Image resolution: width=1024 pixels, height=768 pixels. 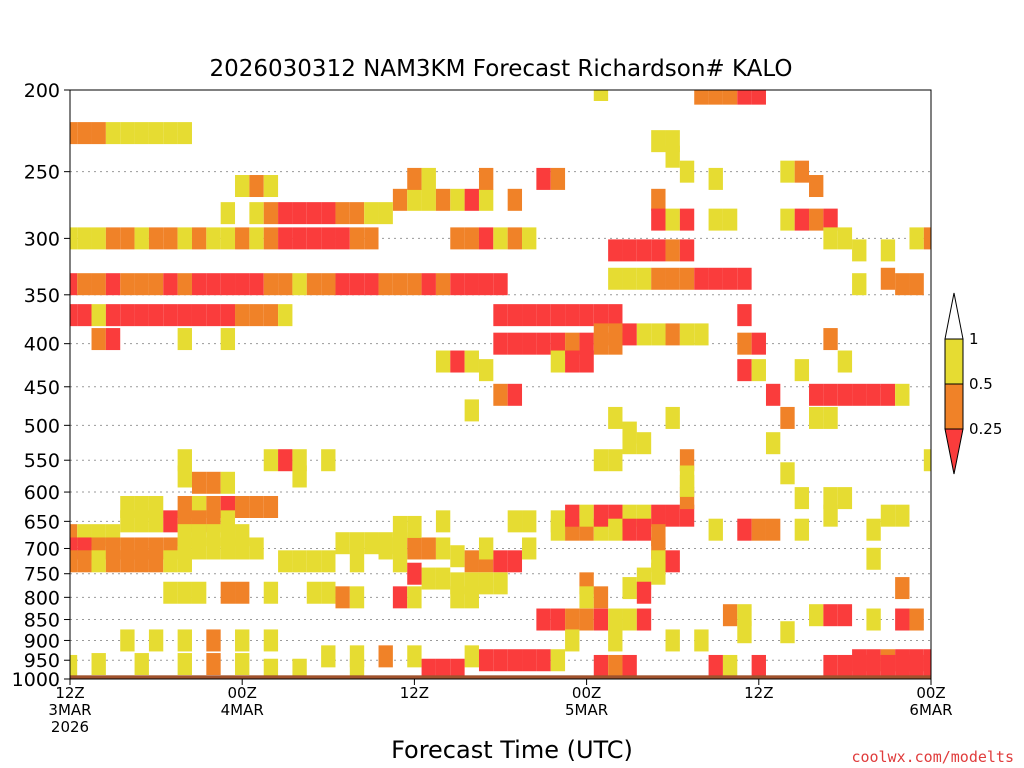 I want to click on x-tick-label: 00Z, so click(x=586, y=693).